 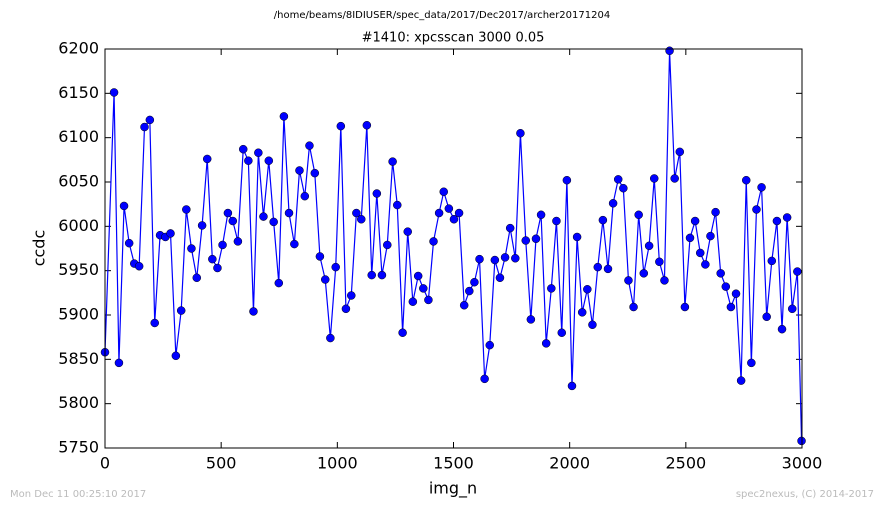 What do you see at coordinates (685, 463) in the screenshot?
I see `x-tick-label: 2500` at bounding box center [685, 463].